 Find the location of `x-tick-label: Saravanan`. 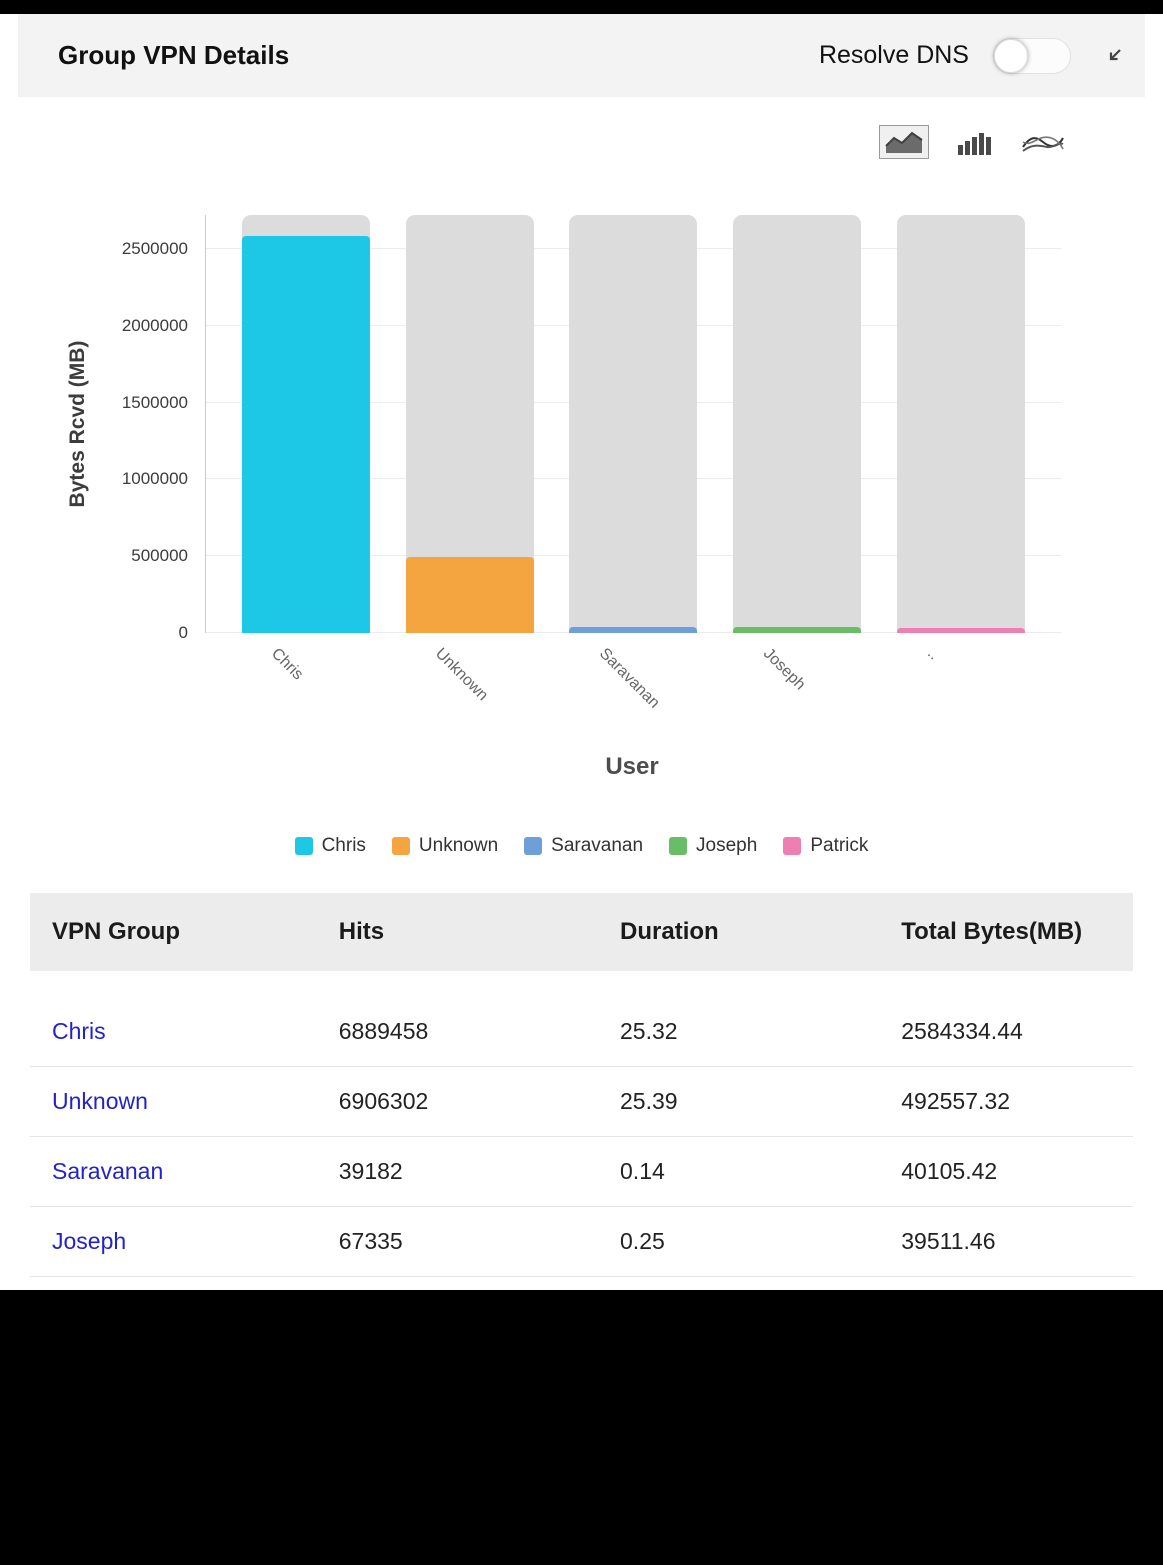

x-tick-label: Saravanan is located at coordinates (629, 678).